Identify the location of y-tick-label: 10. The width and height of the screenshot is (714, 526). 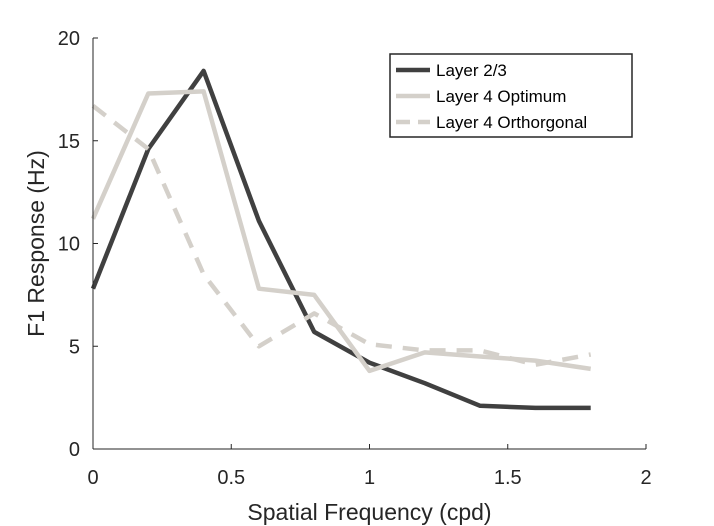
(69, 245).